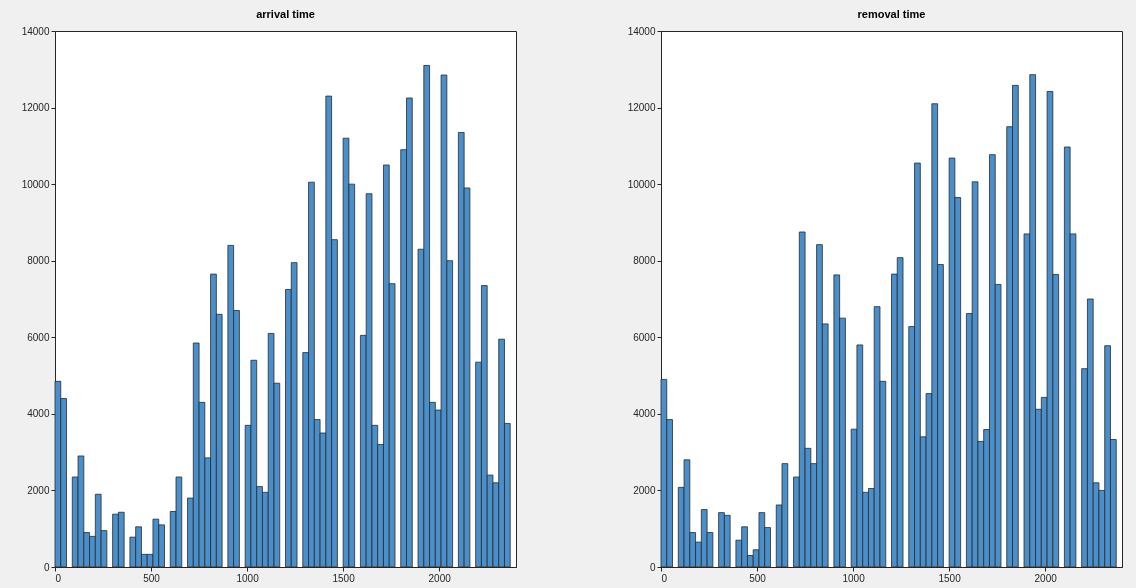 This screenshot has height=588, width=1136. I want to click on chart-title: arrival time, so click(285, 14).